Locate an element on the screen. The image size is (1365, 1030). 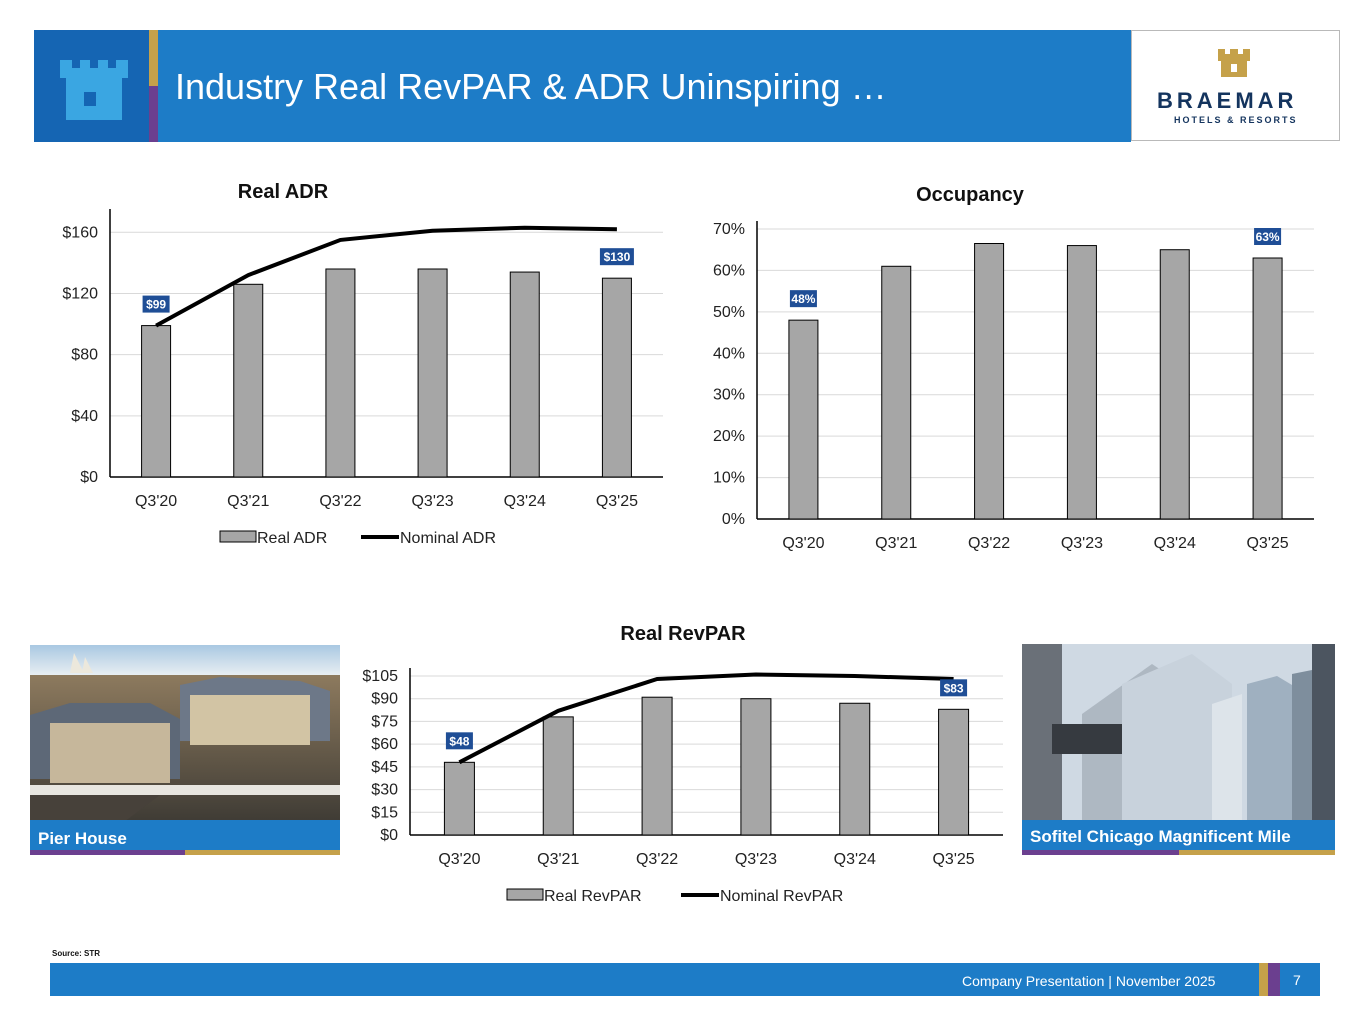
footer-accent-gold is located at coordinates (1263, 979).